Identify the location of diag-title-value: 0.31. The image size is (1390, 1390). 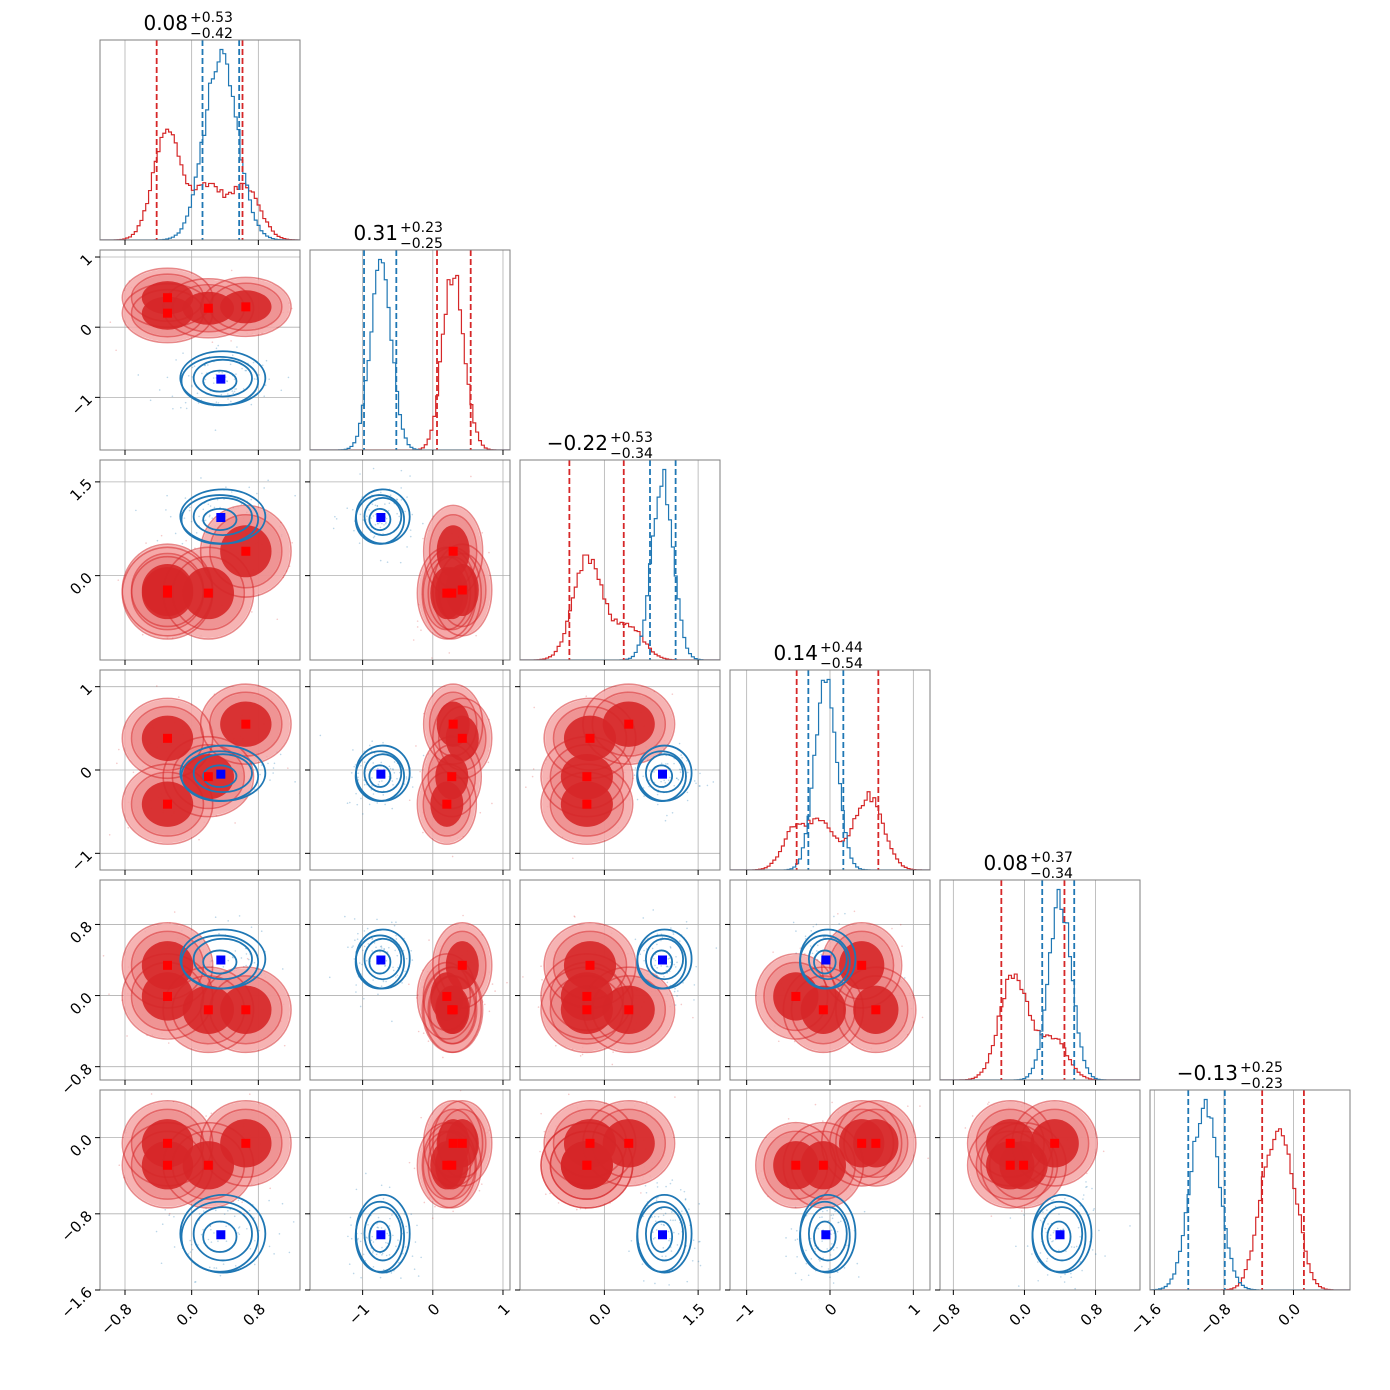
(375, 233).